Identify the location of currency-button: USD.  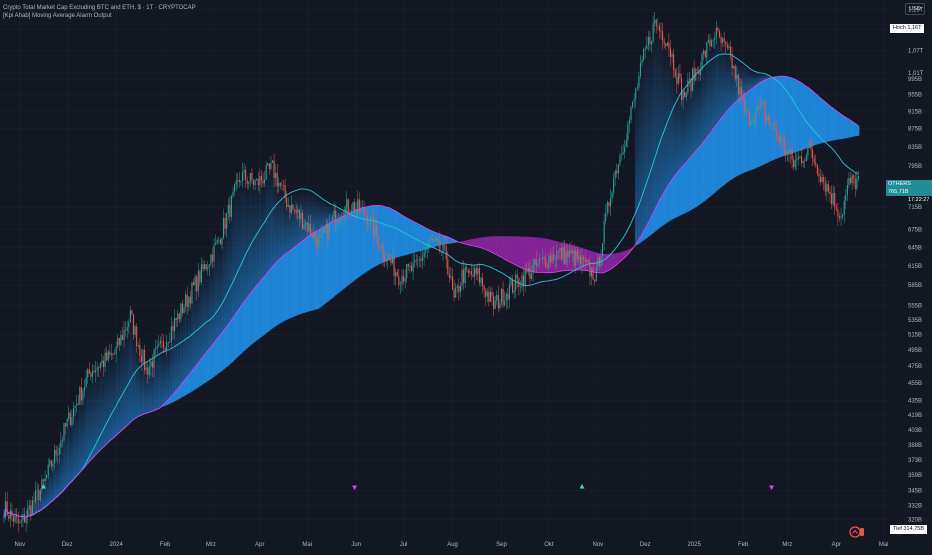
(915, 9).